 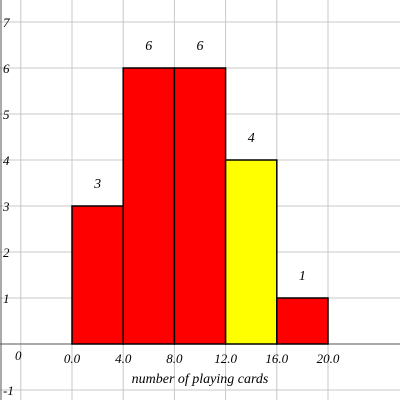 What do you see at coordinates (200, 46) in the screenshot?
I see `data-label-2: 6` at bounding box center [200, 46].